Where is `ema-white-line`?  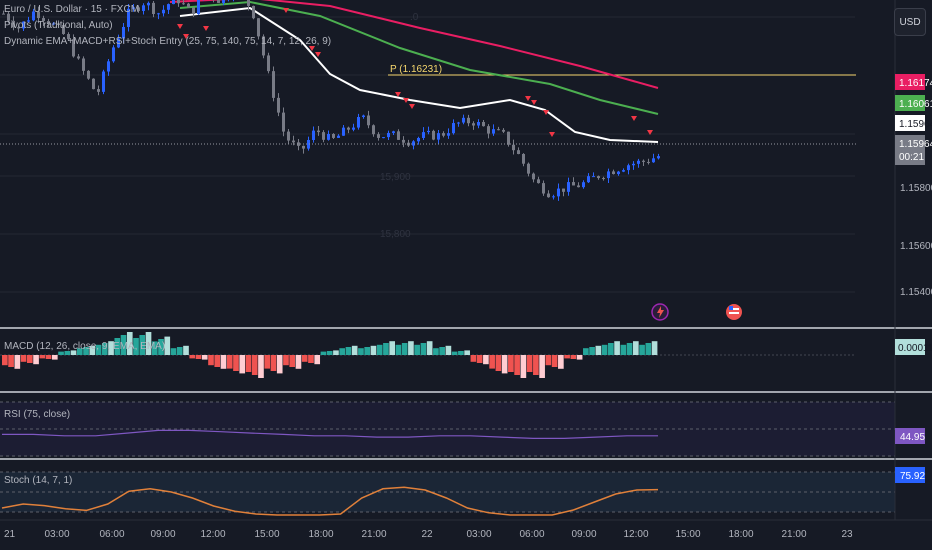 ema-white-line is located at coordinates (419, 74).